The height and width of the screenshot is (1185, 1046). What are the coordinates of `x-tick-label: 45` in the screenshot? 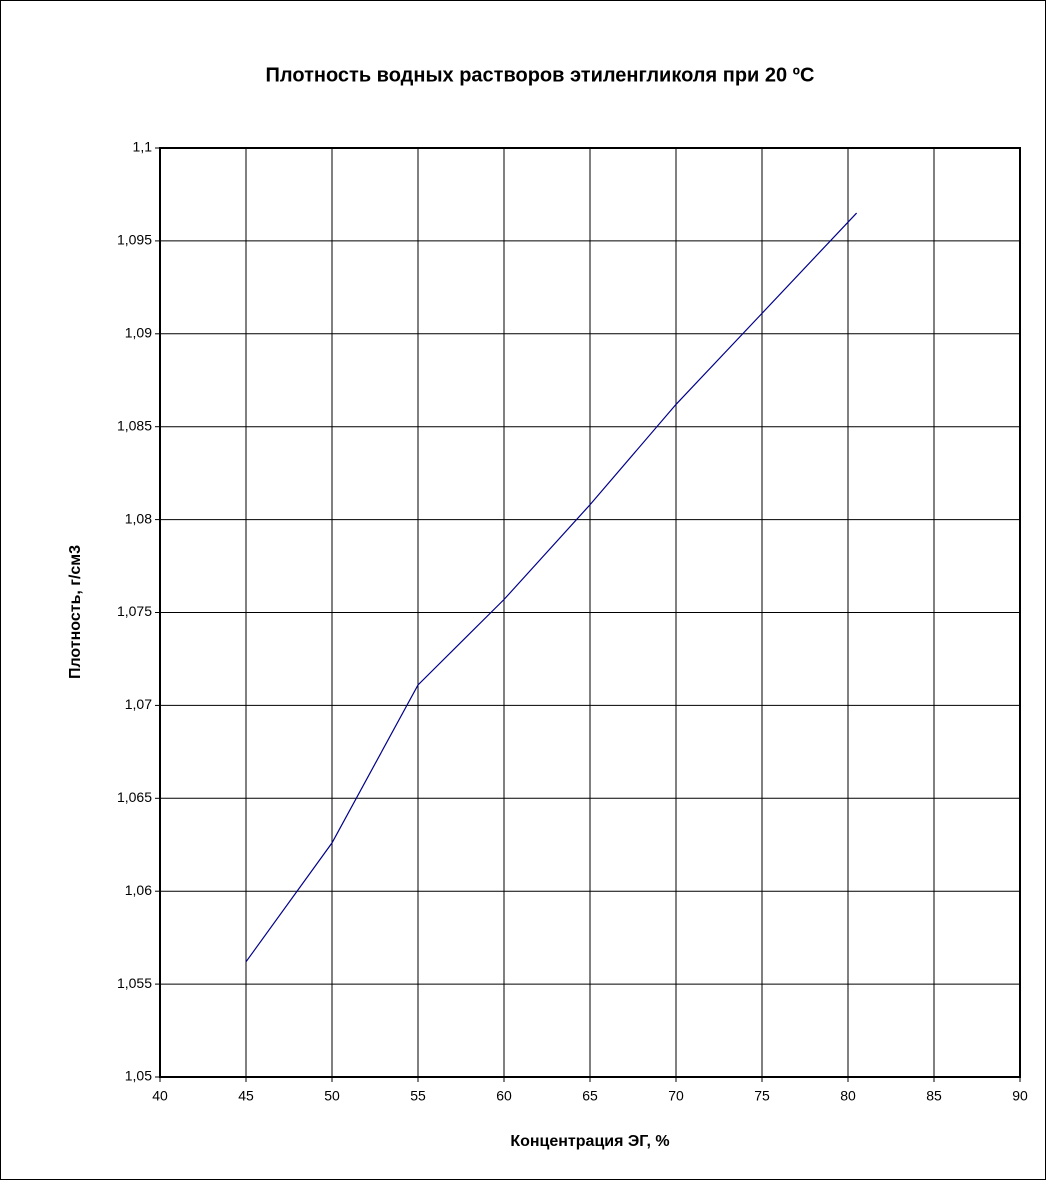 It's located at (246, 1096).